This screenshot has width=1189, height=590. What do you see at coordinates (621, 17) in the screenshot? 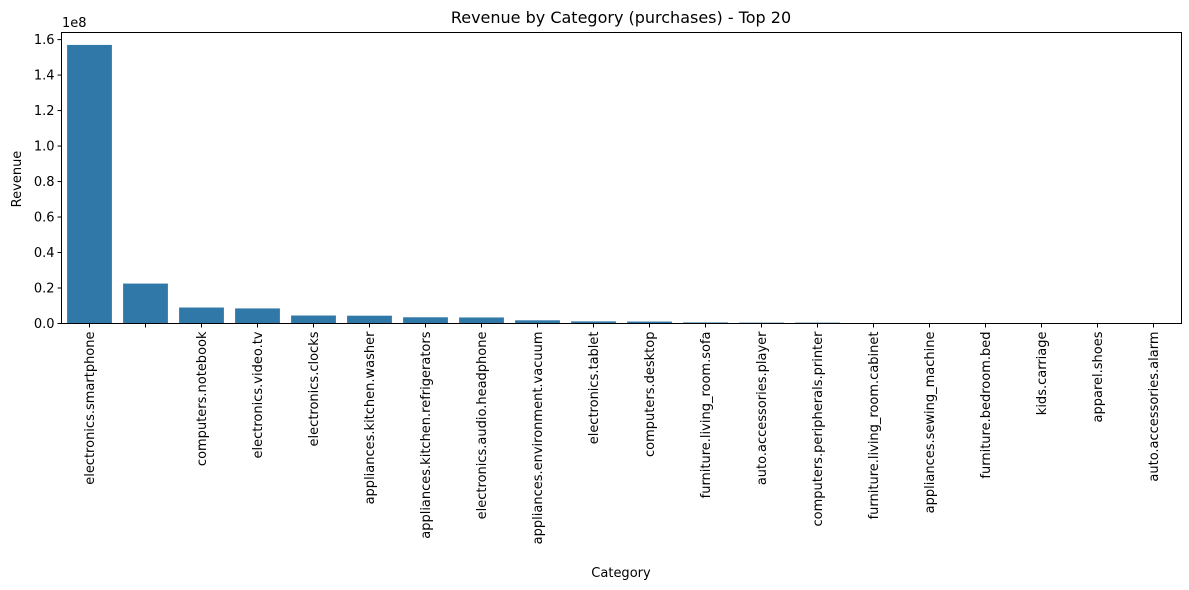
I see `chart-title: Revenue by Category (purchases) - Top 20` at bounding box center [621, 17].